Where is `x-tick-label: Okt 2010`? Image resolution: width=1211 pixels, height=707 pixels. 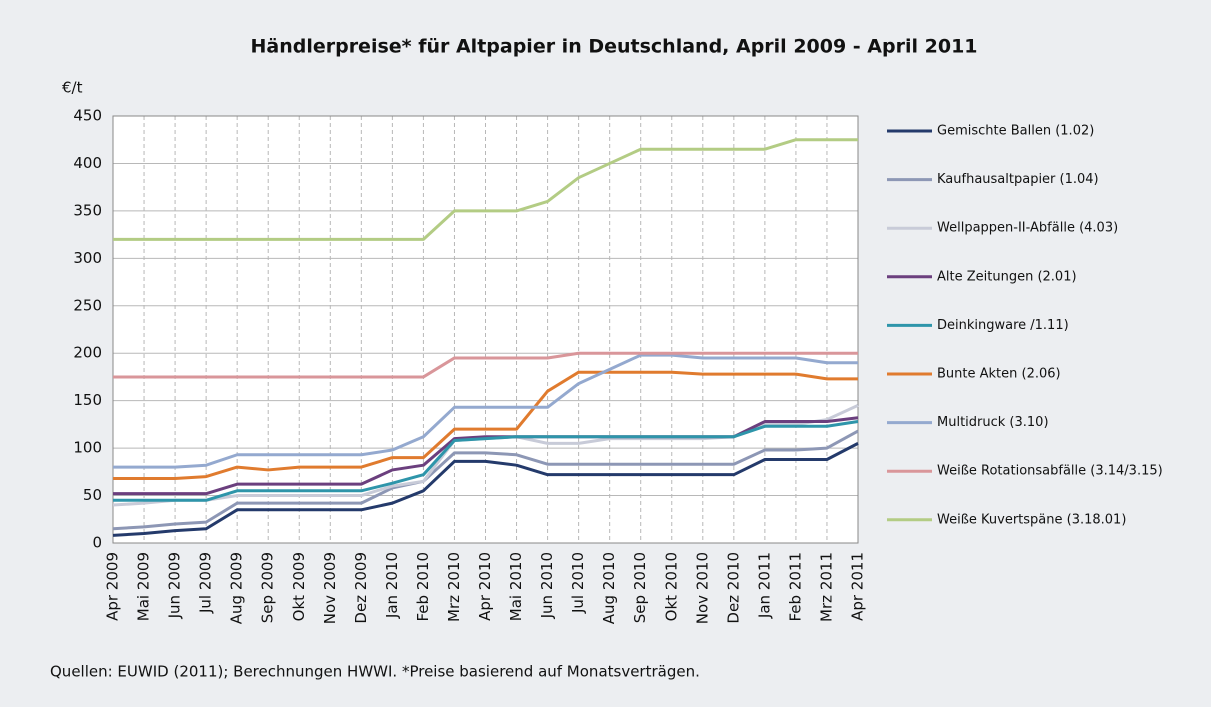
x-tick-label: Okt 2010 is located at coordinates (671, 586).